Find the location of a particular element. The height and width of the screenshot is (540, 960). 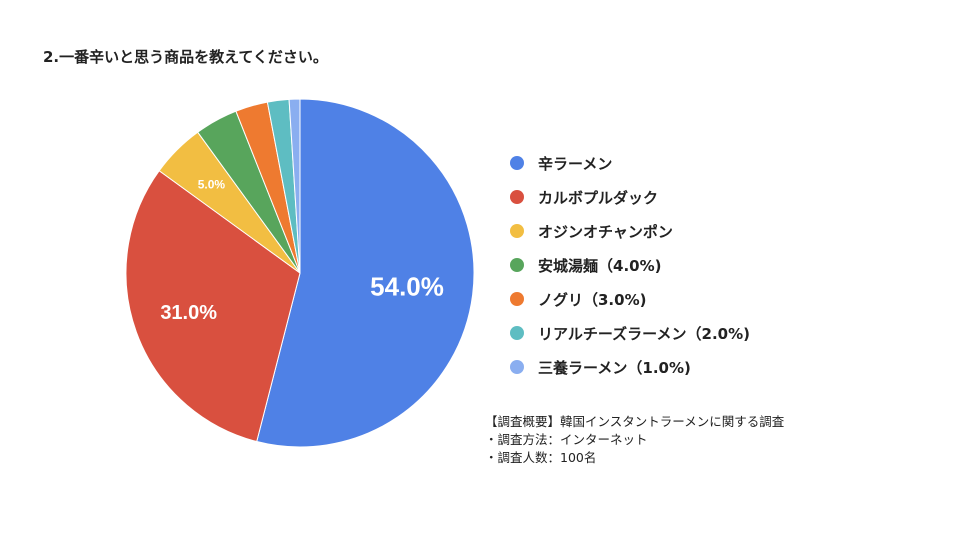

legend-label: カルボプルダック is located at coordinates (598, 197).